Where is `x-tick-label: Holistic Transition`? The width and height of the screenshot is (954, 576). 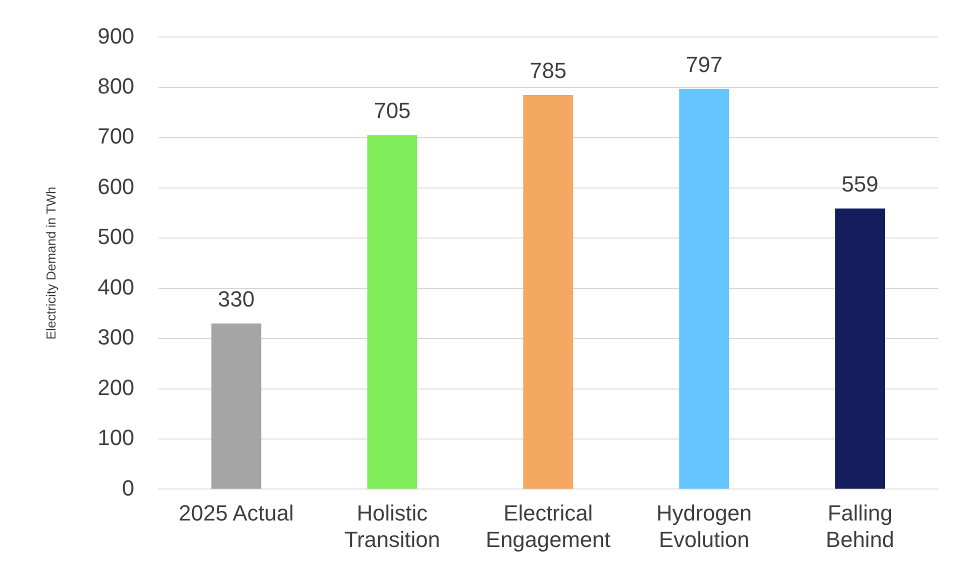
x-tick-label: Holistic Transition is located at coordinates (392, 526).